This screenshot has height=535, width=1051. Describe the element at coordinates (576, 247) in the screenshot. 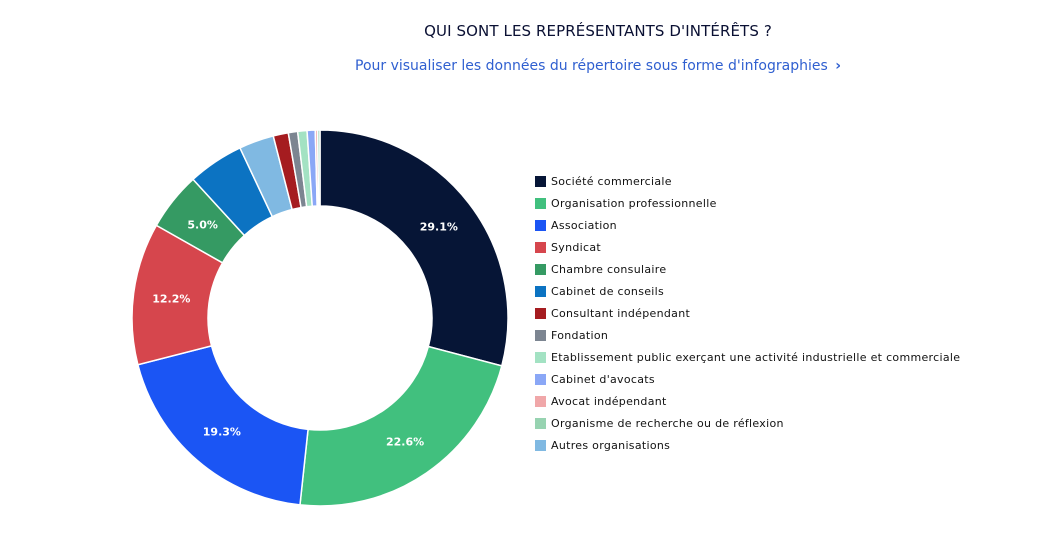

I see `legend-label: Syndicat` at that location.